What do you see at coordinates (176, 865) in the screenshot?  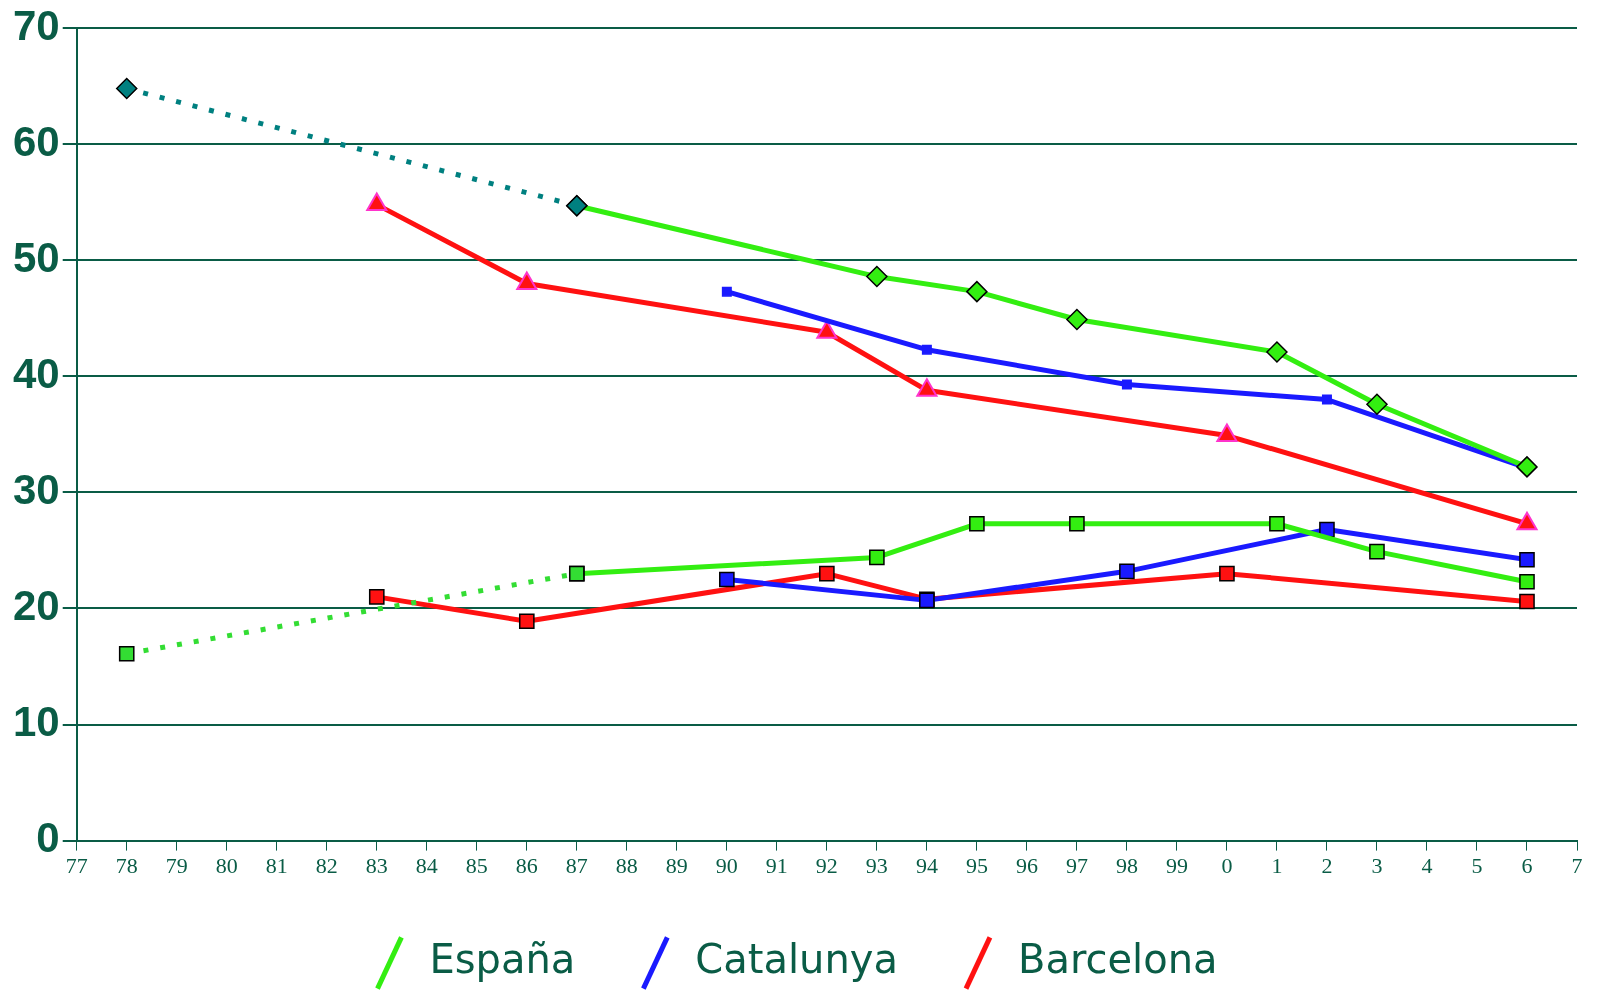 I see `x-tick-label: 79` at bounding box center [176, 865].